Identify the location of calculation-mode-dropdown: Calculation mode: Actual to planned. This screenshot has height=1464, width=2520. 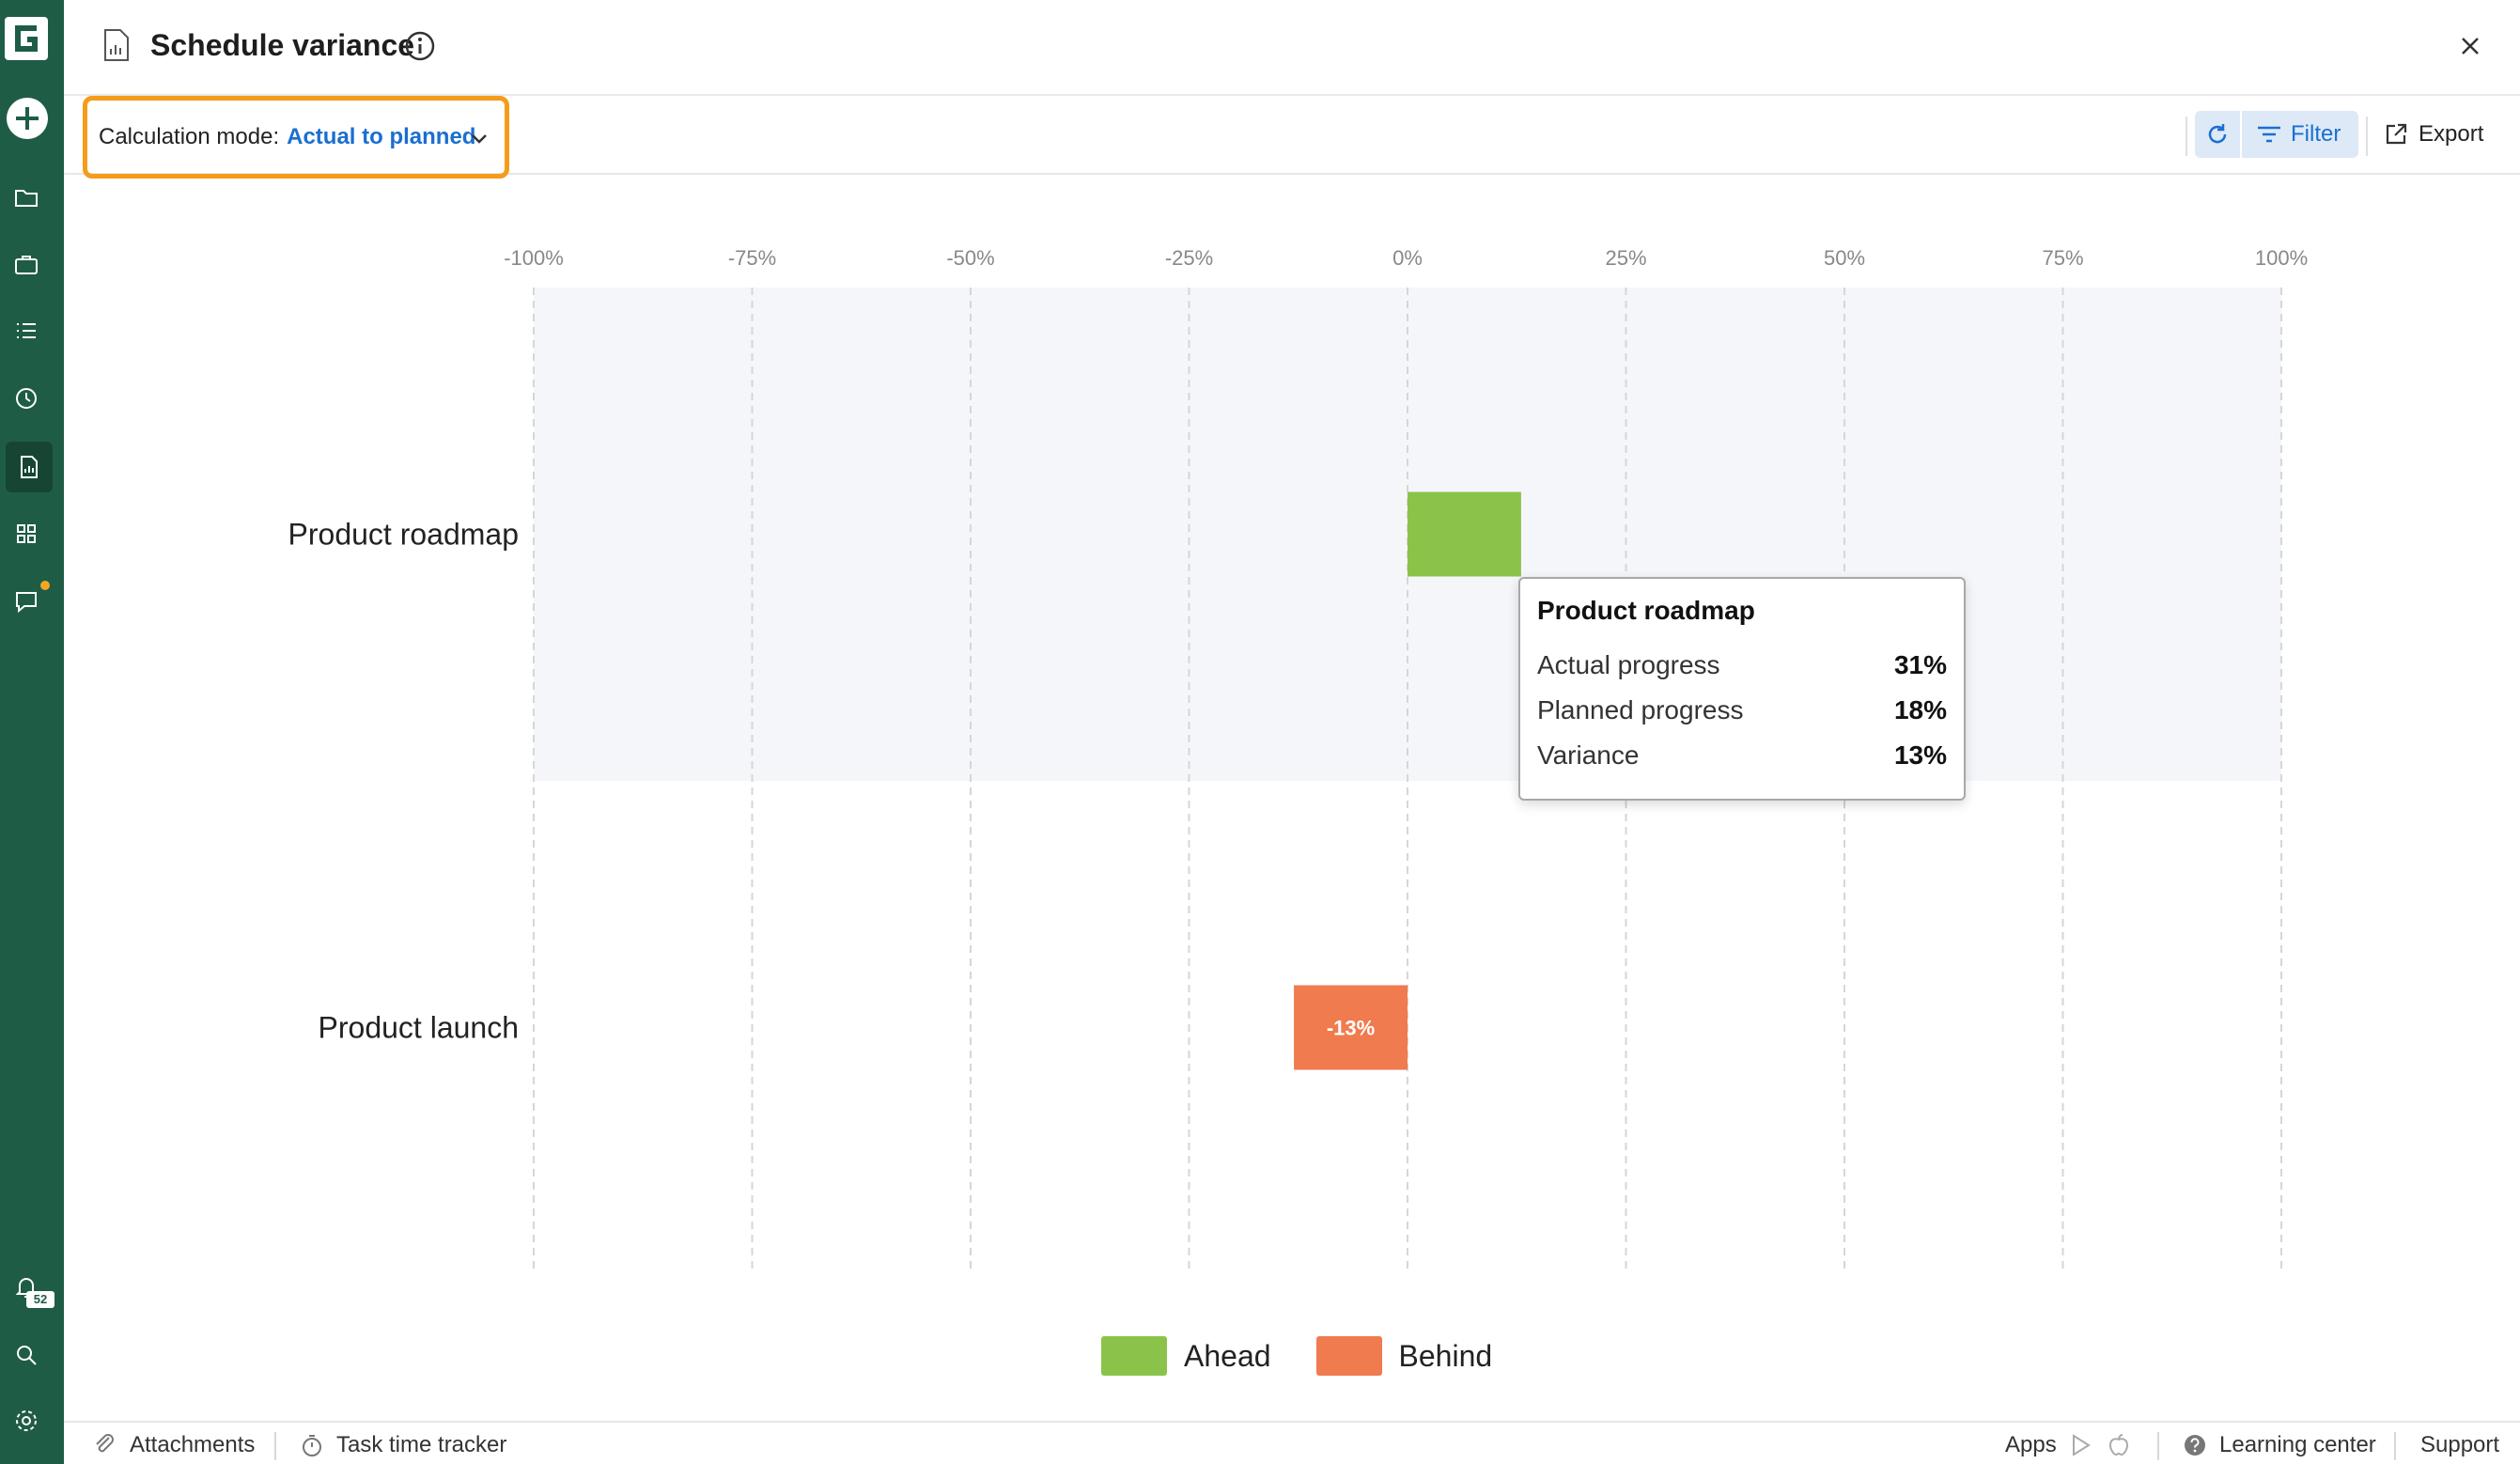
(296, 138).